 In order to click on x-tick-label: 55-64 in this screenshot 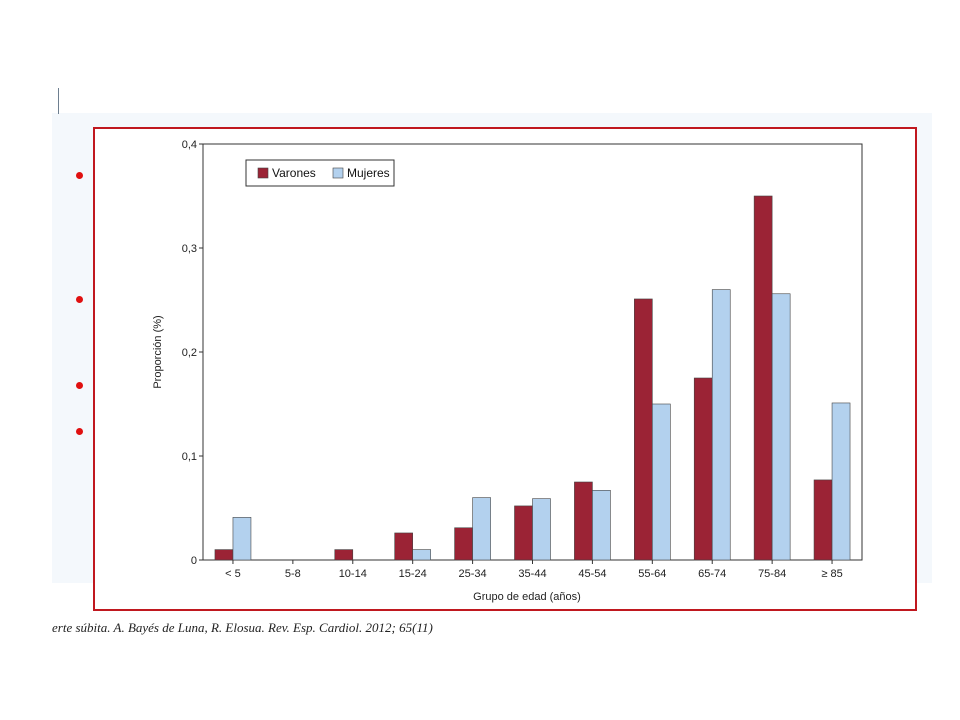, I will do `click(652, 574)`.